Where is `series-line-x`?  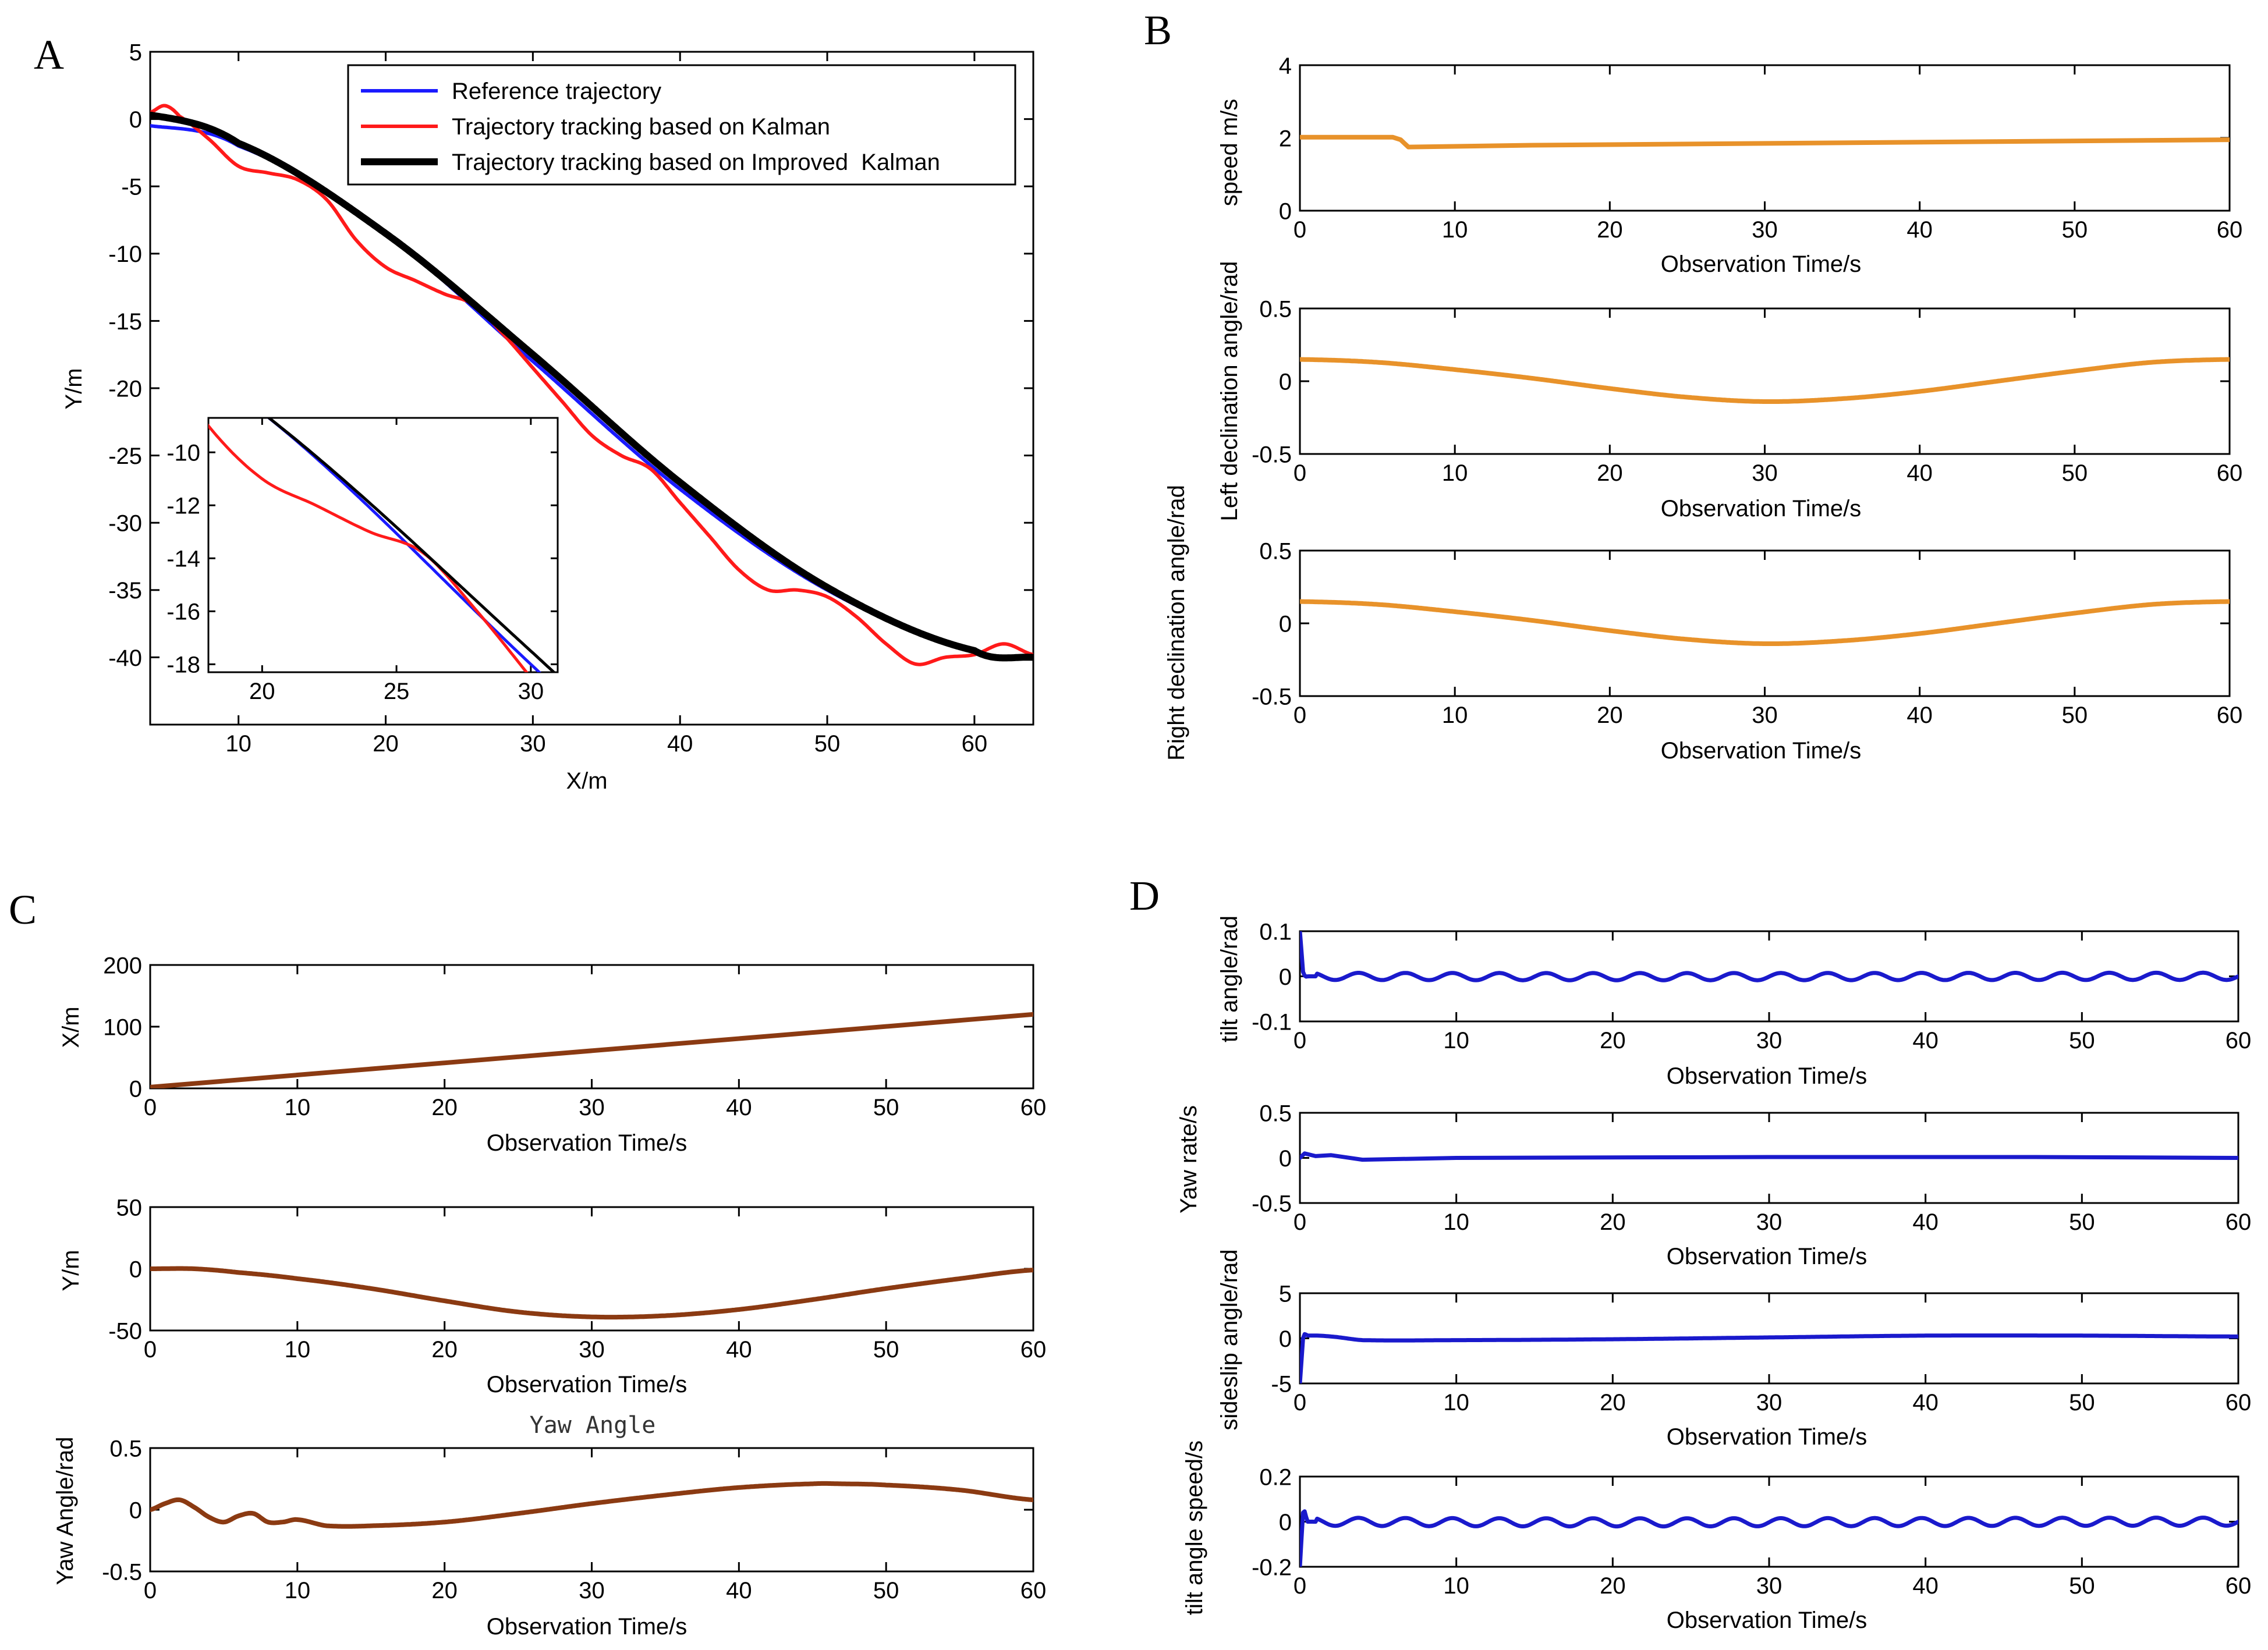 series-line-x is located at coordinates (591, 1050).